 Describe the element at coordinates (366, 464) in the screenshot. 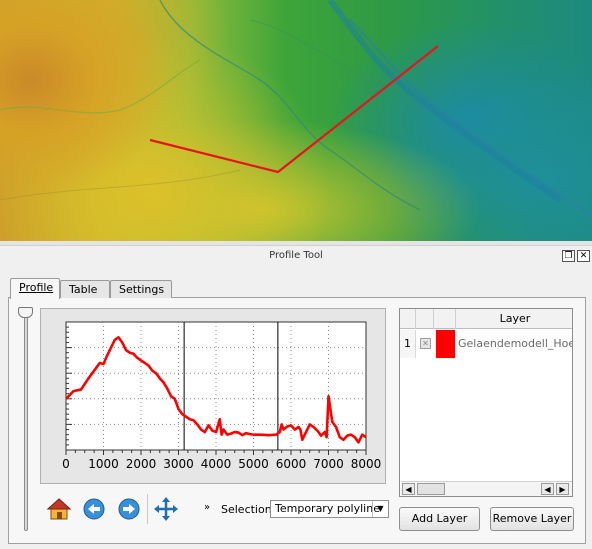

I see `x-tick-label: 8000` at that location.